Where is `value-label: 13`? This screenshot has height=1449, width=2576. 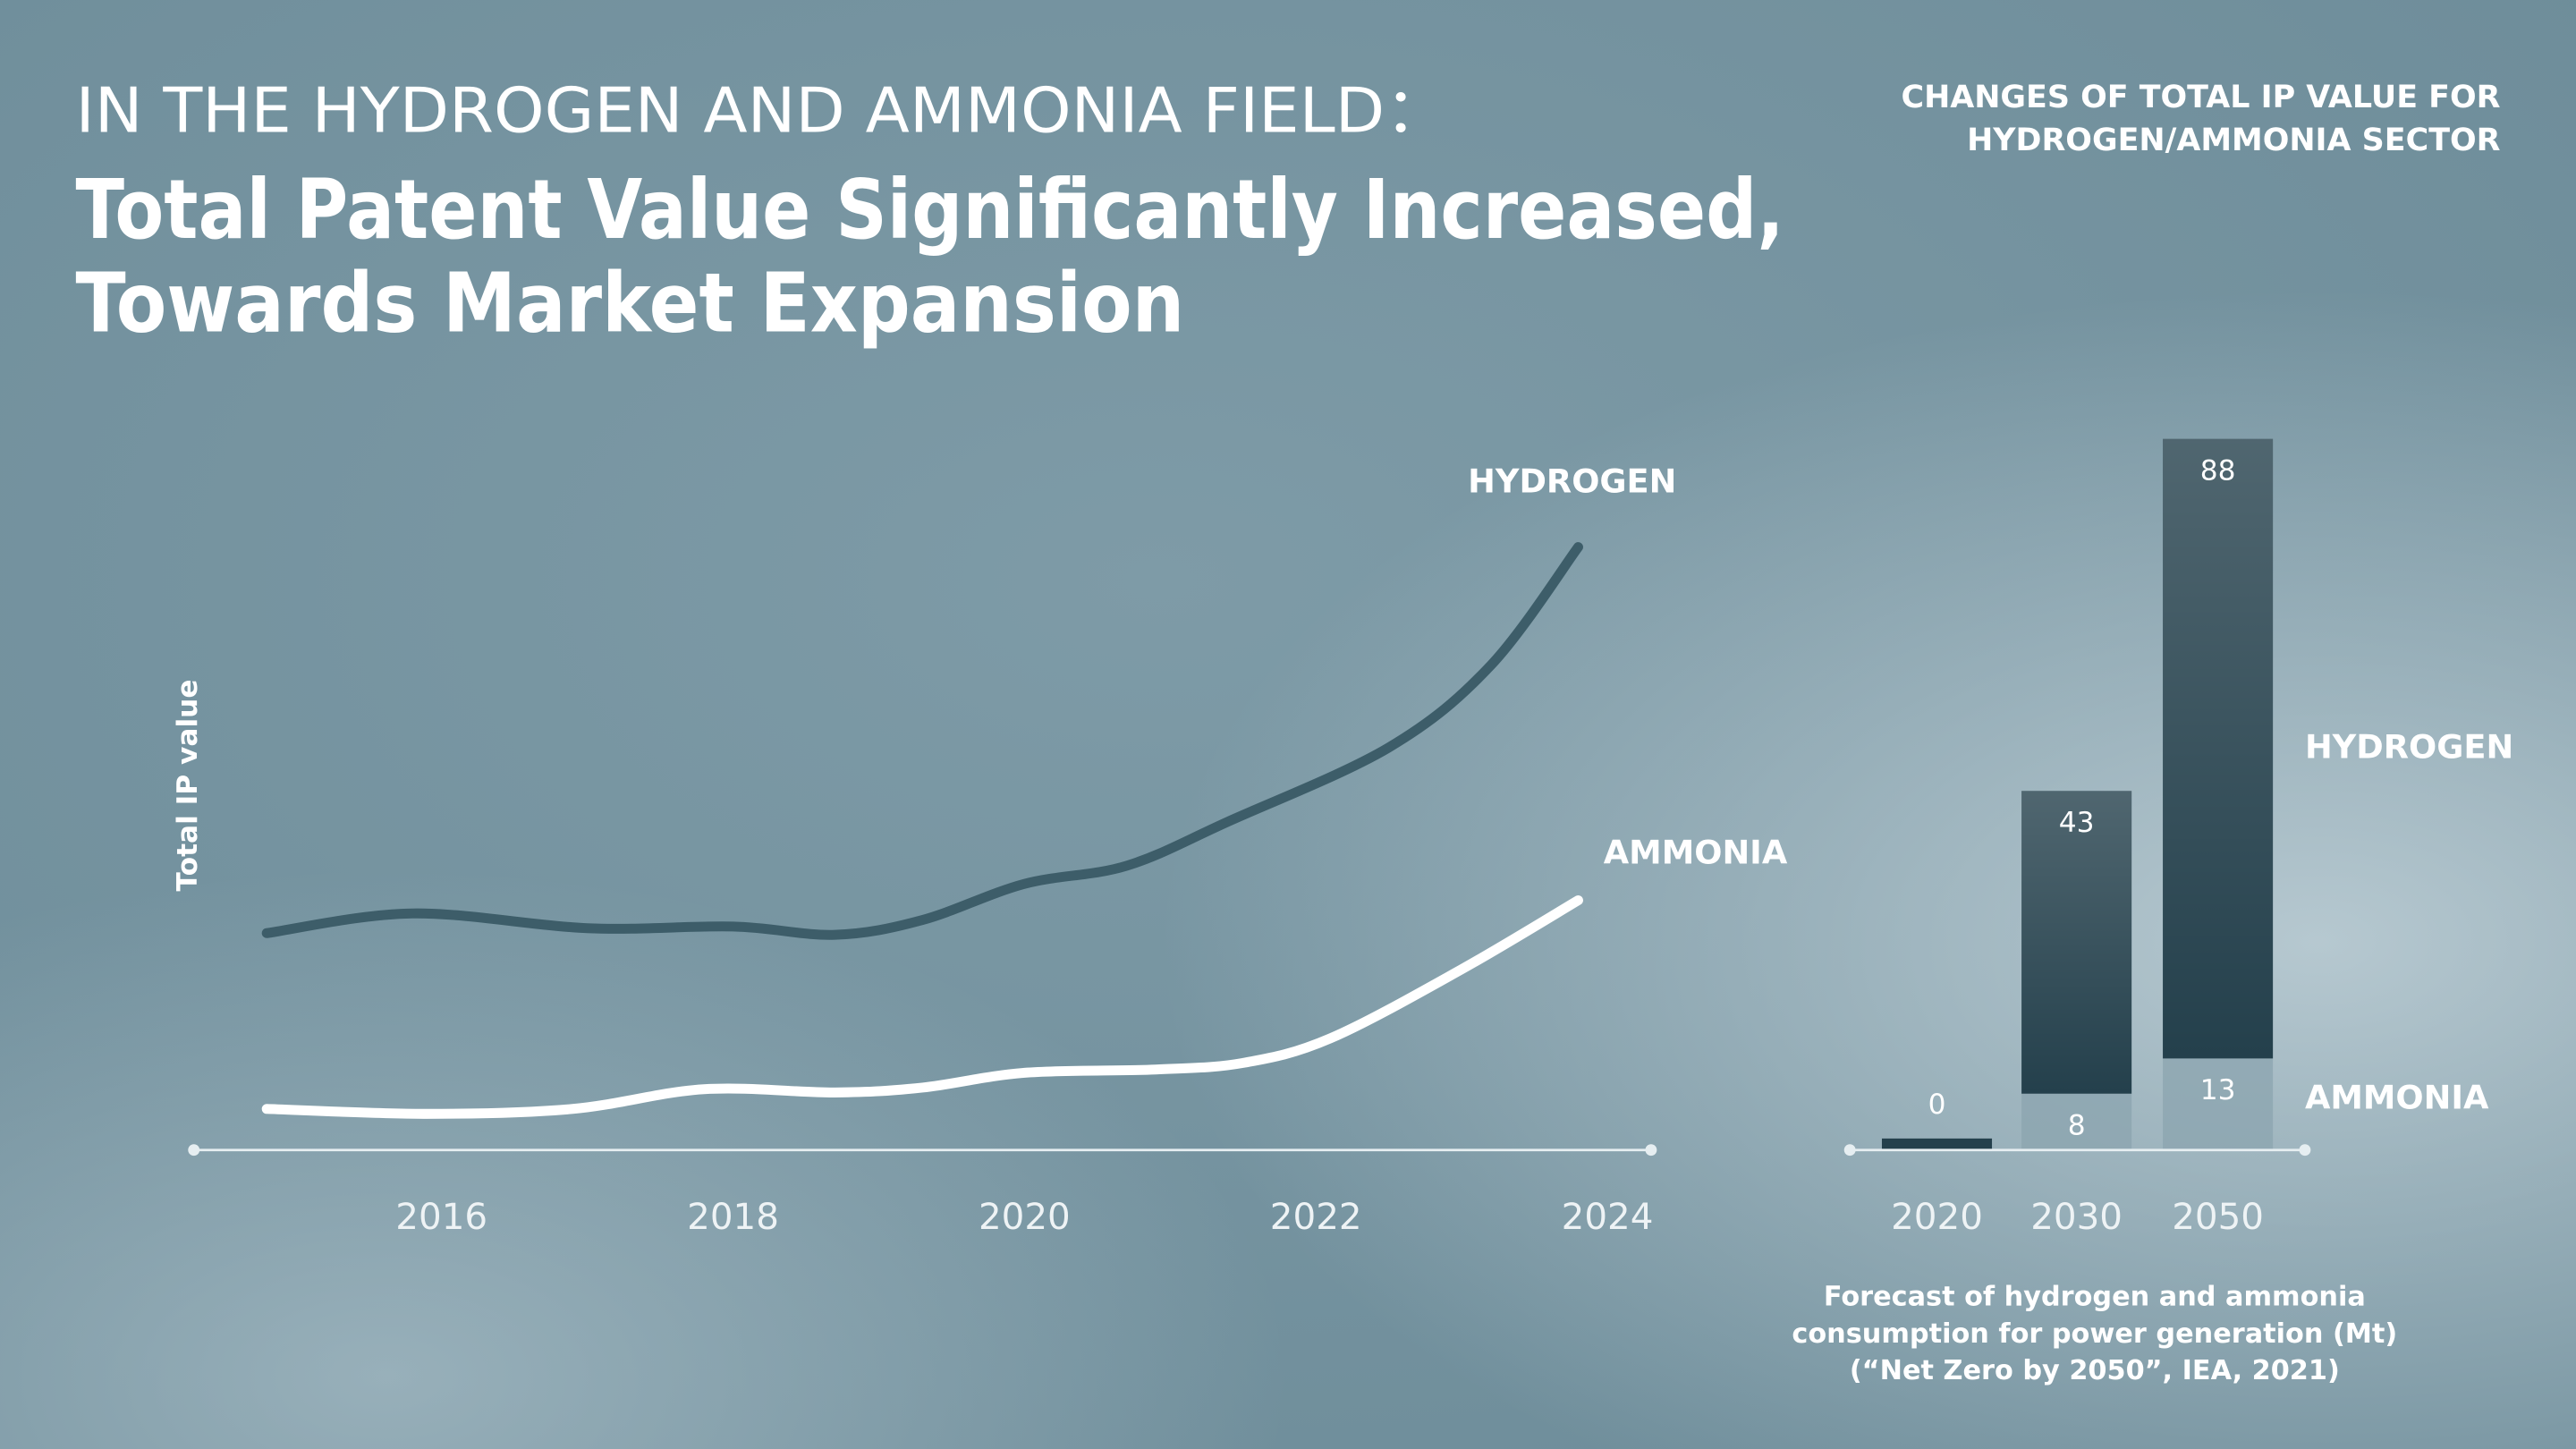
value-label: 13 is located at coordinates (2218, 1090).